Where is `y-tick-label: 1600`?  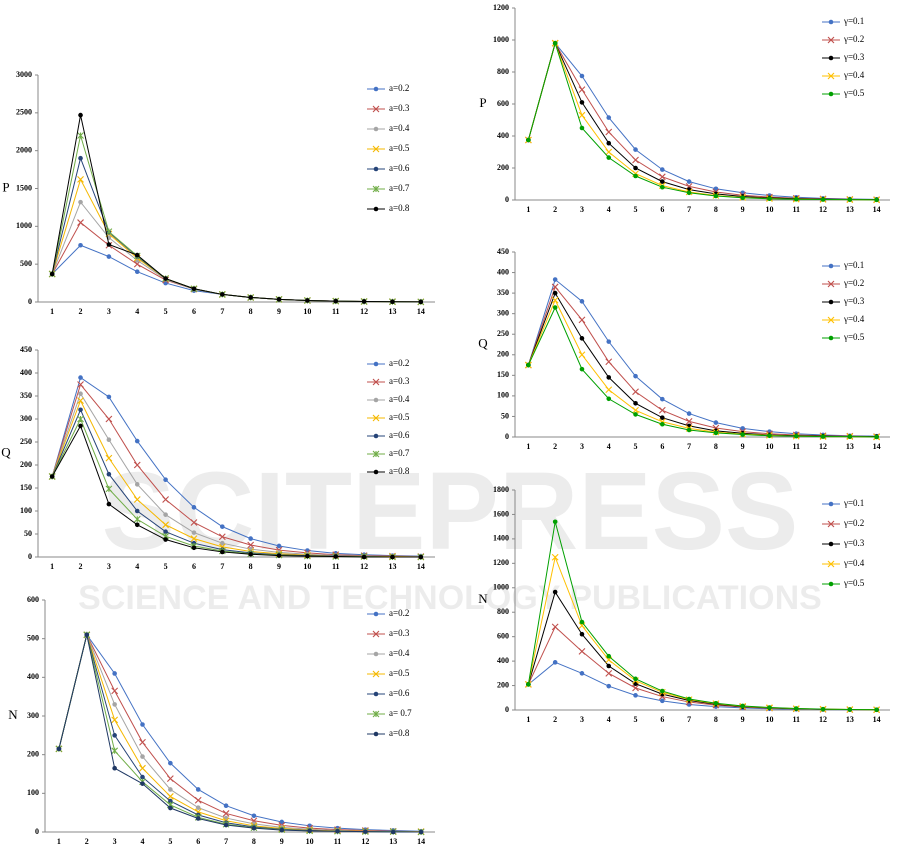 y-tick-label: 1600 is located at coordinates (501, 513).